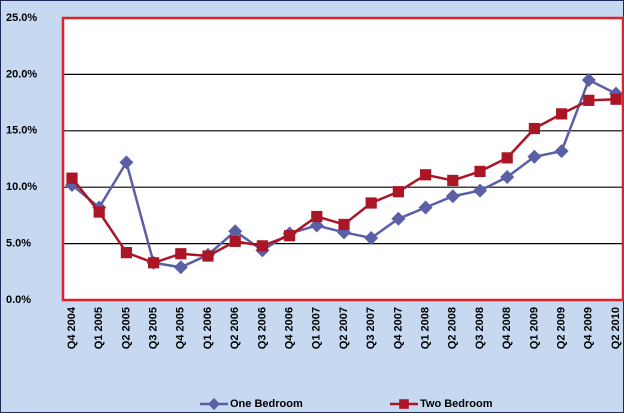 This screenshot has height=413, width=624. Describe the element at coordinates (266, 404) in the screenshot. I see `legend-label: One Bedroom` at that location.